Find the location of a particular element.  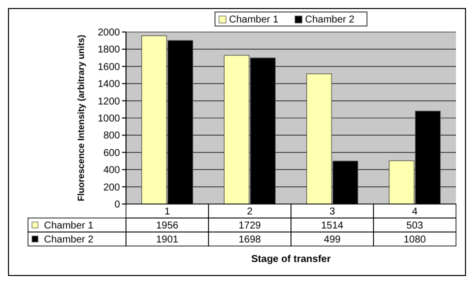

y-axis-title: Fluorescence Intensity (arbitrary units) is located at coordinates (81, 118).